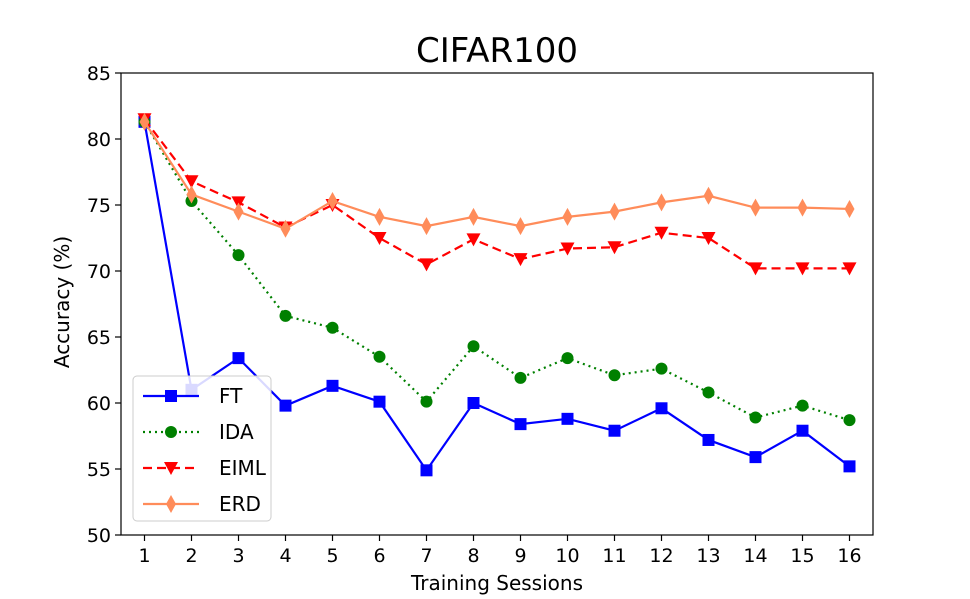 This screenshot has height=599, width=970. Describe the element at coordinates (379, 556) in the screenshot. I see `x-tick-label-6: 6` at that location.